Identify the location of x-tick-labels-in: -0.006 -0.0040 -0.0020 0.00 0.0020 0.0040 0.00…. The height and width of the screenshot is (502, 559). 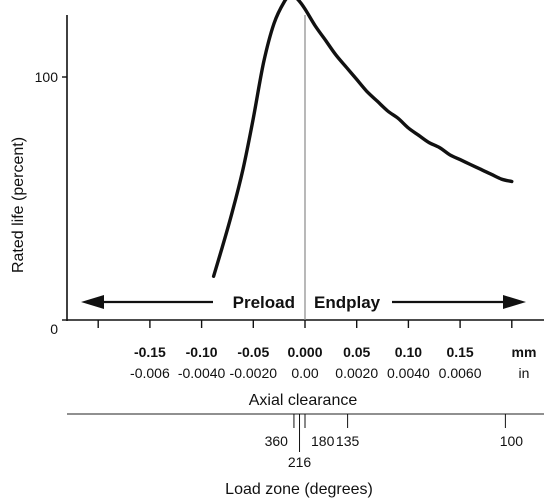
(306, 373).